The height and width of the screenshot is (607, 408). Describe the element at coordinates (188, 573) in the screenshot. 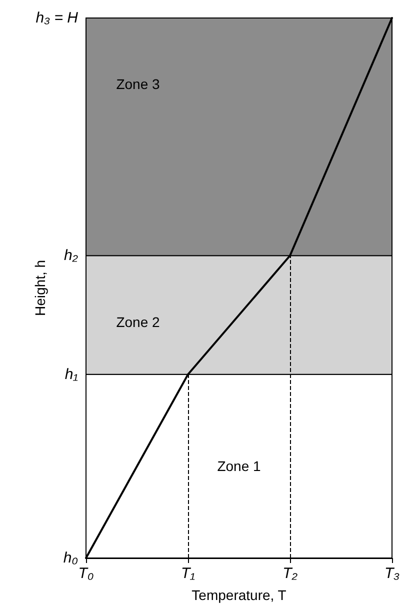

I see `x-tick-label: T₁` at that location.